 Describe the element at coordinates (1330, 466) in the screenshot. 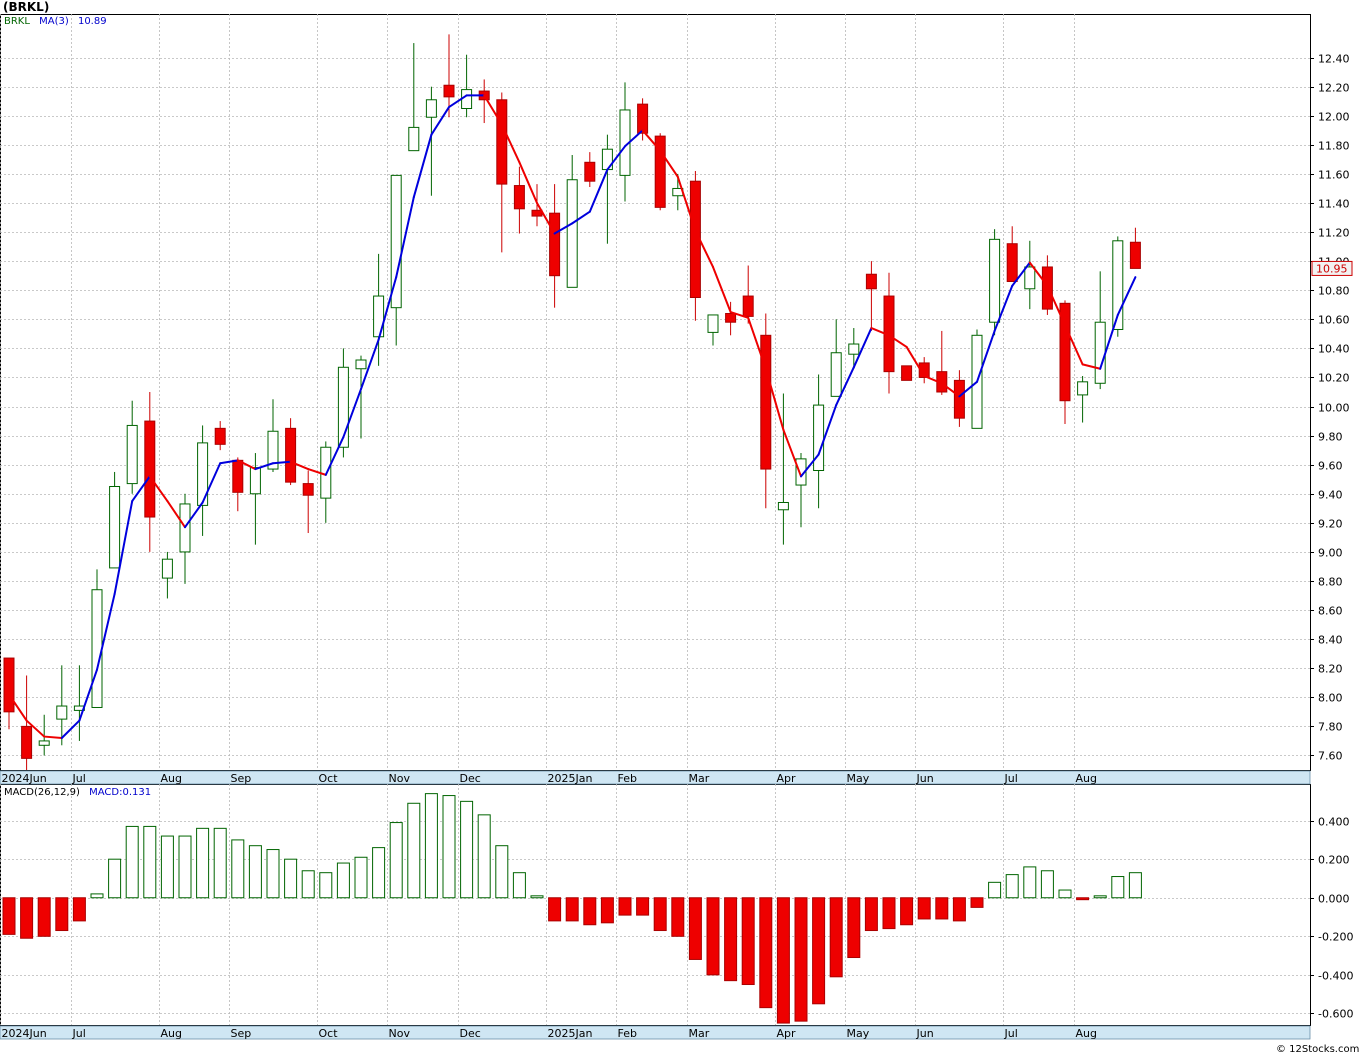

I see `price-tick-label: 9.60` at that location.